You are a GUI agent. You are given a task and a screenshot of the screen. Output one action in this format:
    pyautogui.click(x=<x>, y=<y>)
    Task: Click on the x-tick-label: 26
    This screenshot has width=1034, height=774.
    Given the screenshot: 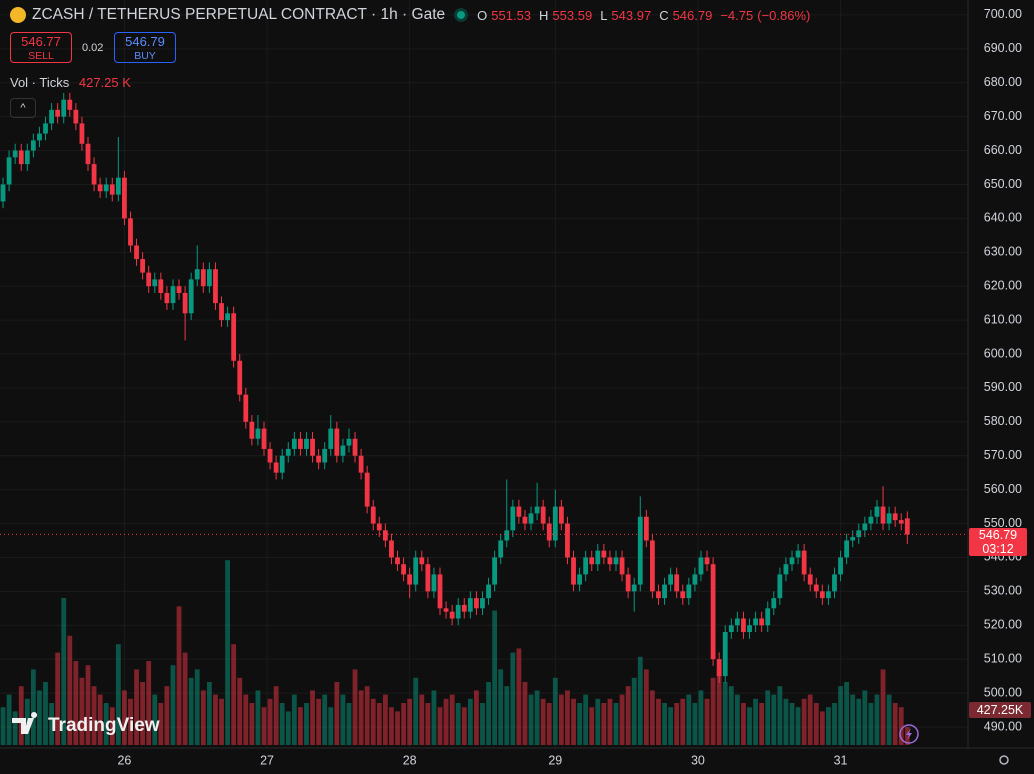 What is the action you would take?
    pyautogui.click(x=124, y=760)
    